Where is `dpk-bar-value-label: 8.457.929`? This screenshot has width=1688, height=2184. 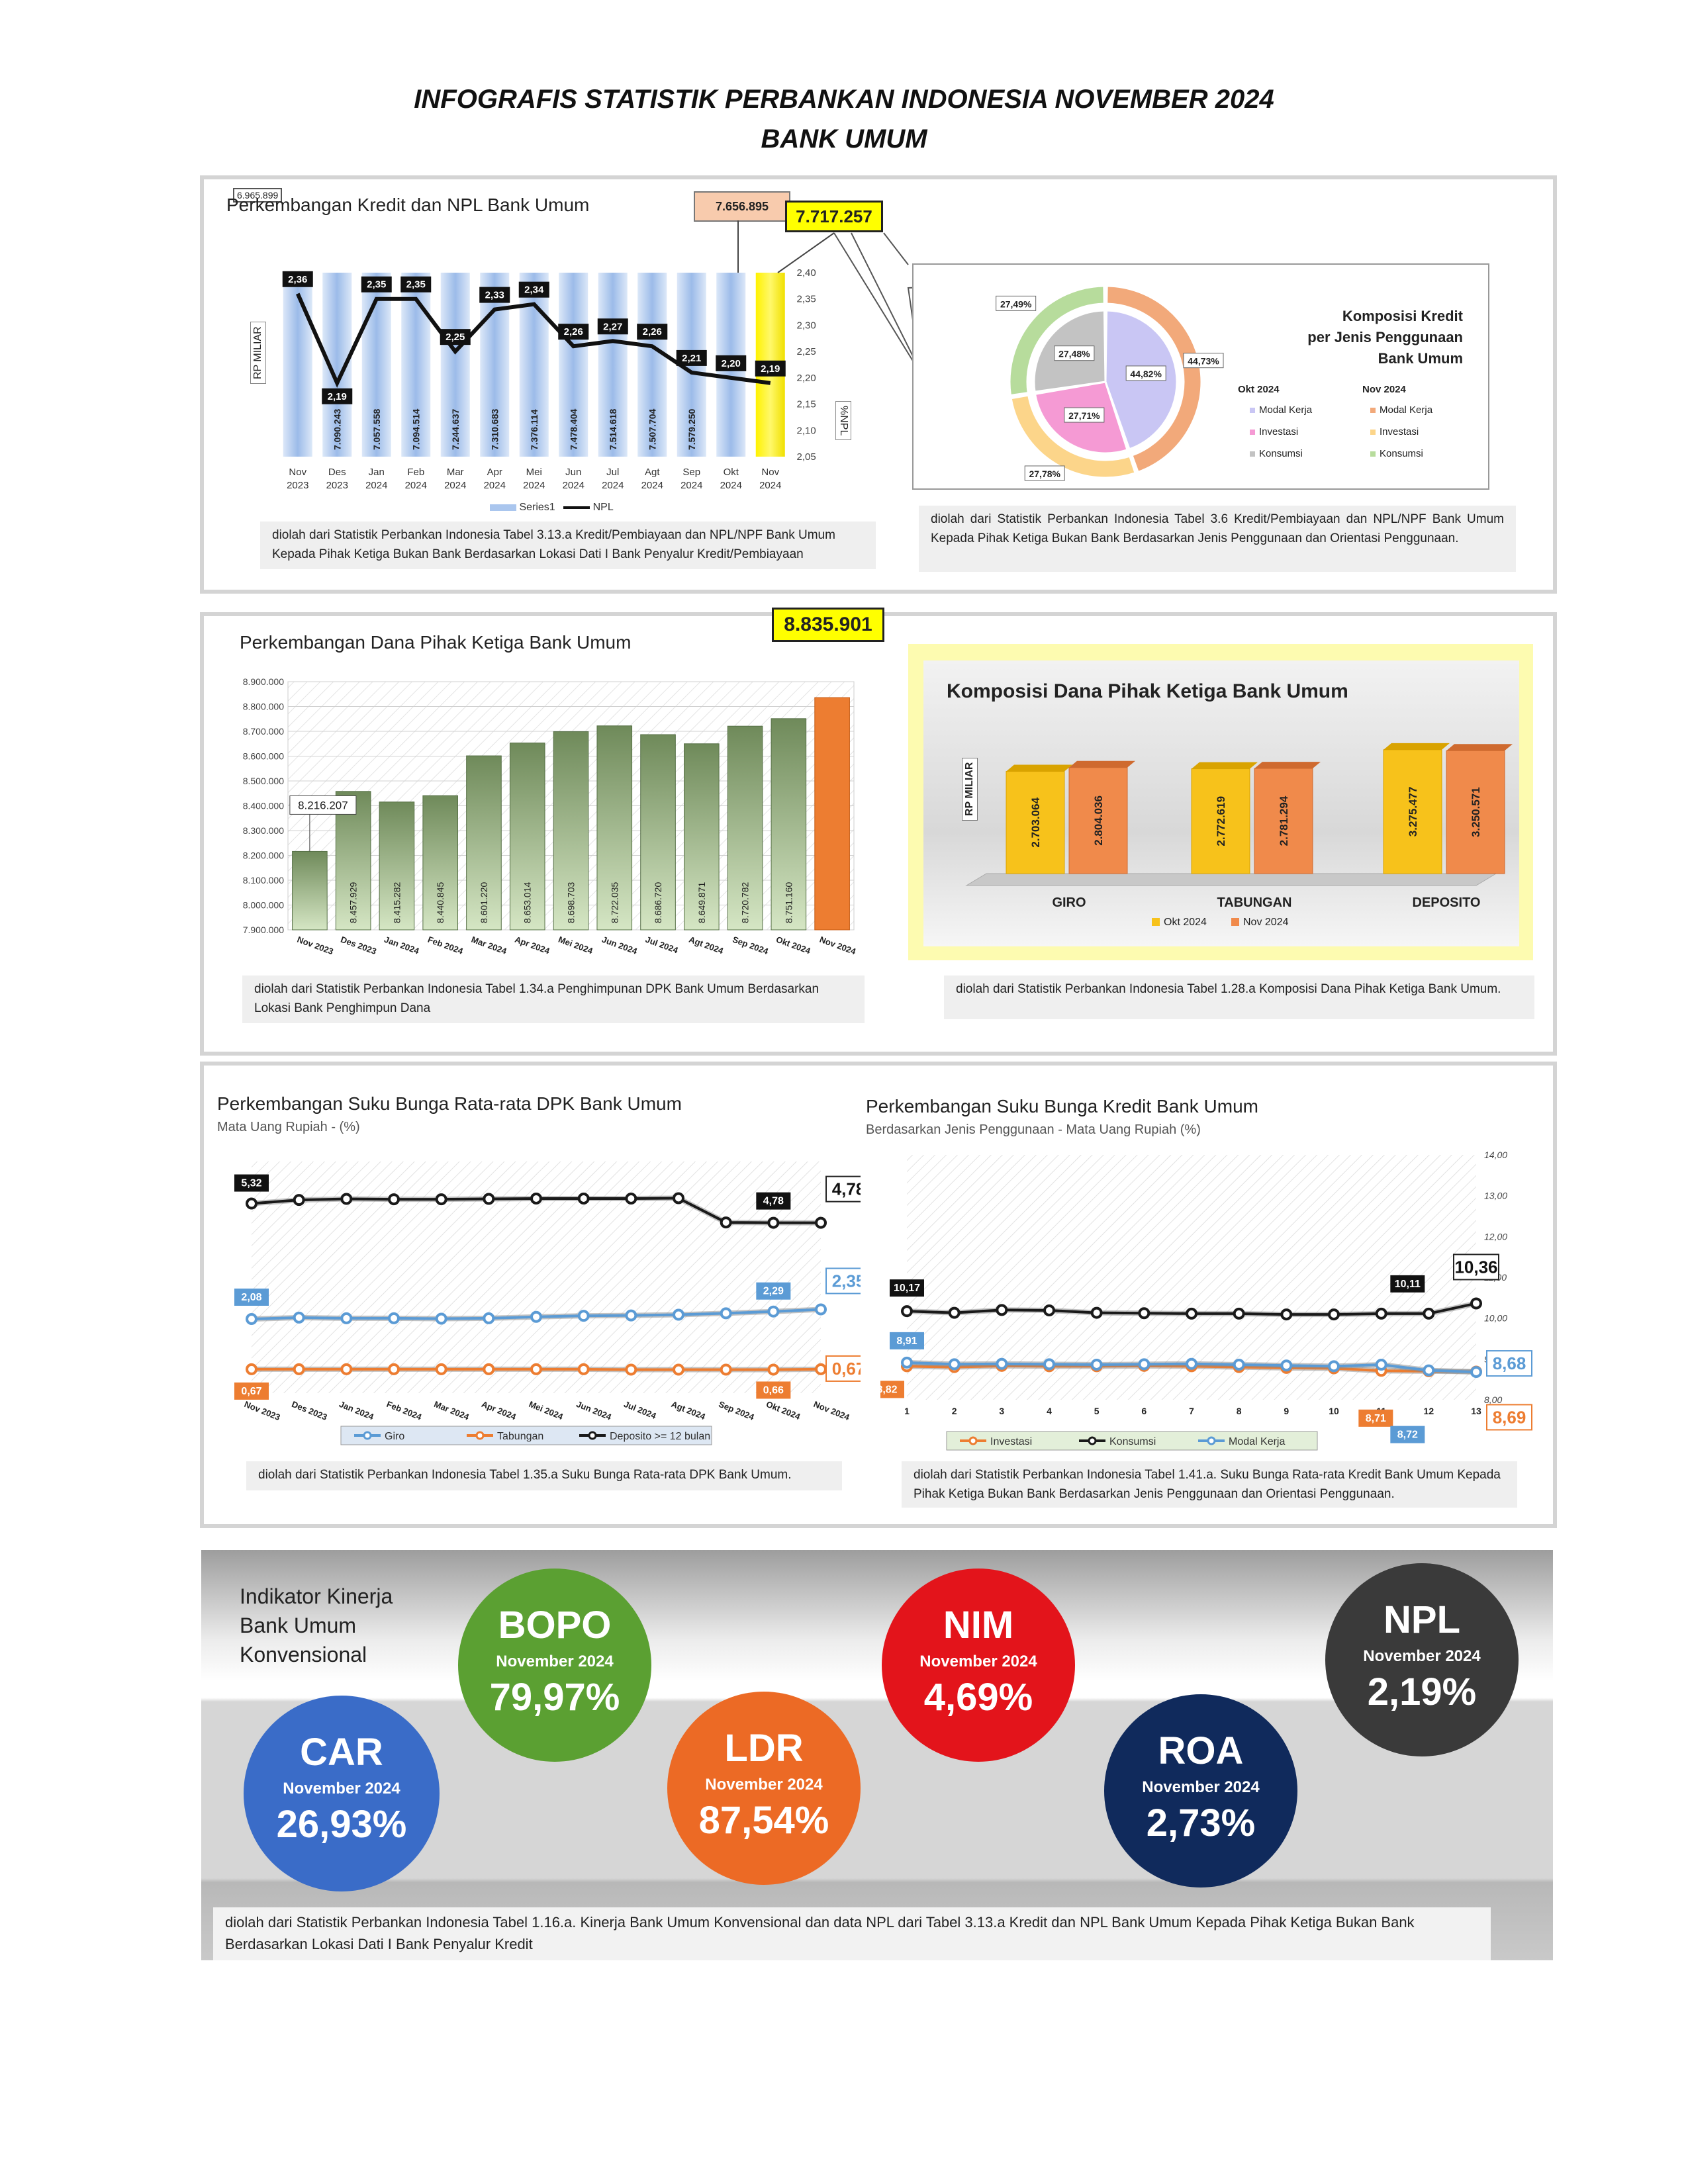
dpk-bar-value-label: 8.457.929 is located at coordinates (353, 903).